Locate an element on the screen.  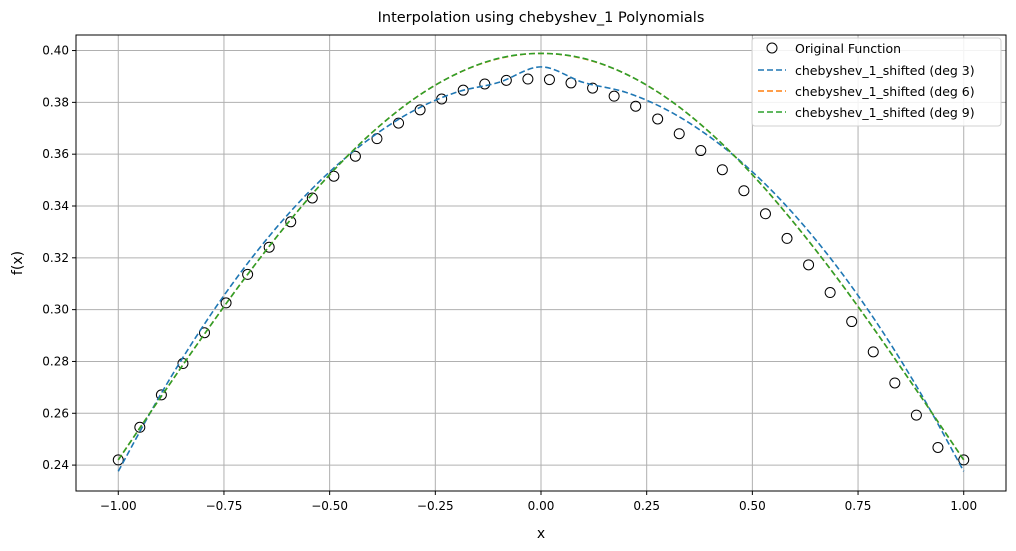
x-tick-label: −0.75 is located at coordinates (224, 506).